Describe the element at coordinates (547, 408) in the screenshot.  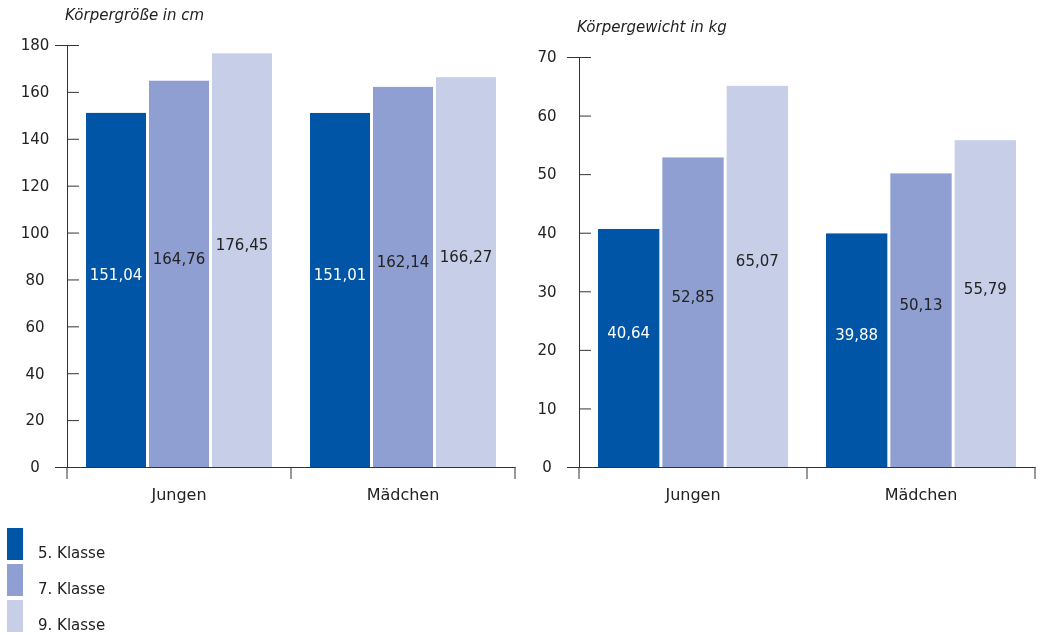
I see `y-tick-label: 10` at that location.